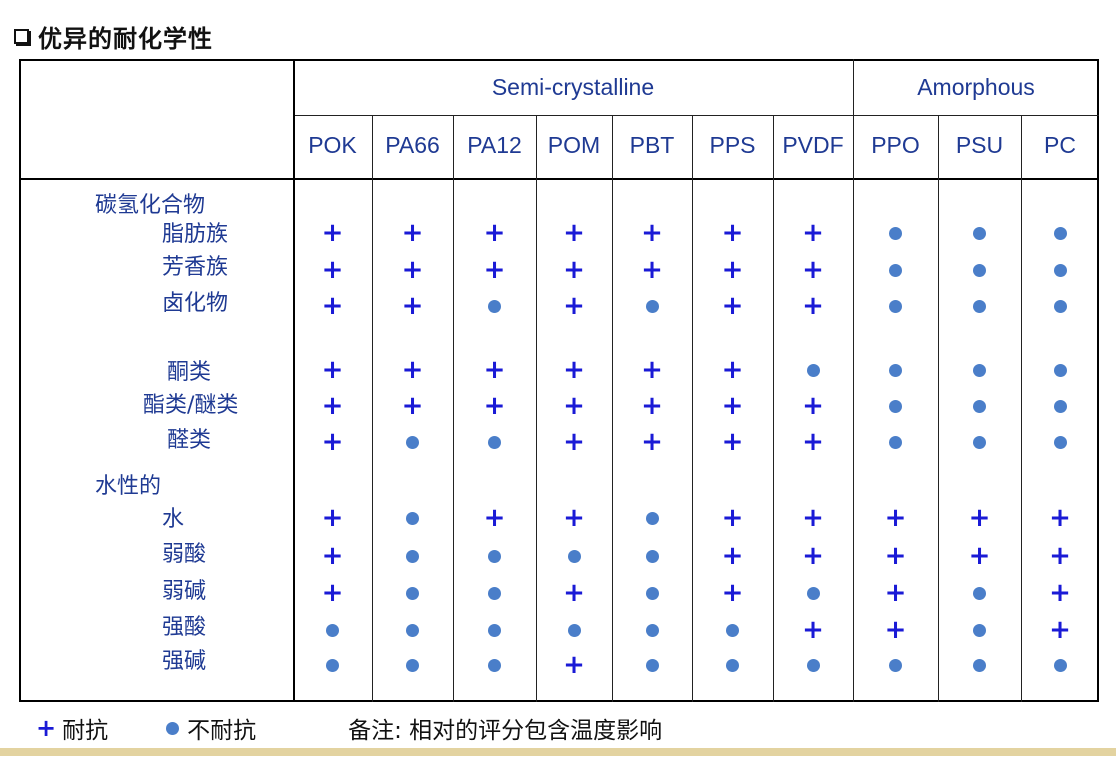 The width and height of the screenshot is (1116, 760). What do you see at coordinates (895, 145) in the screenshot?
I see `column-header: PPO` at bounding box center [895, 145].